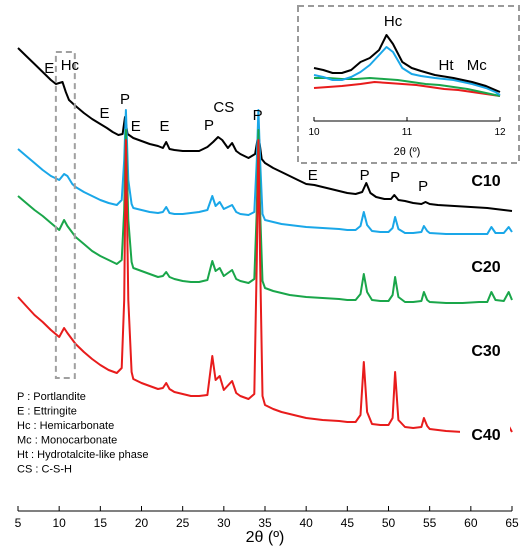 This screenshot has width=529, height=550. What do you see at coordinates (82, 455) in the screenshot?
I see `legend-entry: Ht : Hydrotalcite-like phase` at bounding box center [82, 455].